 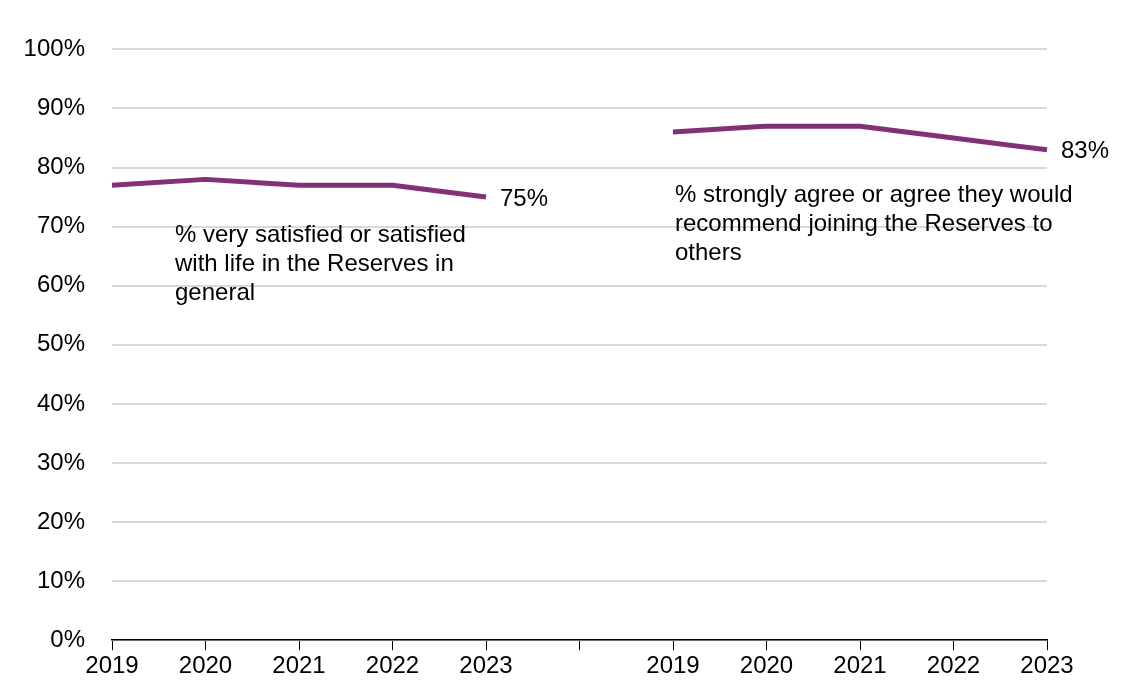 What do you see at coordinates (60, 402) in the screenshot?
I see `y-tick-label: 40%` at bounding box center [60, 402].